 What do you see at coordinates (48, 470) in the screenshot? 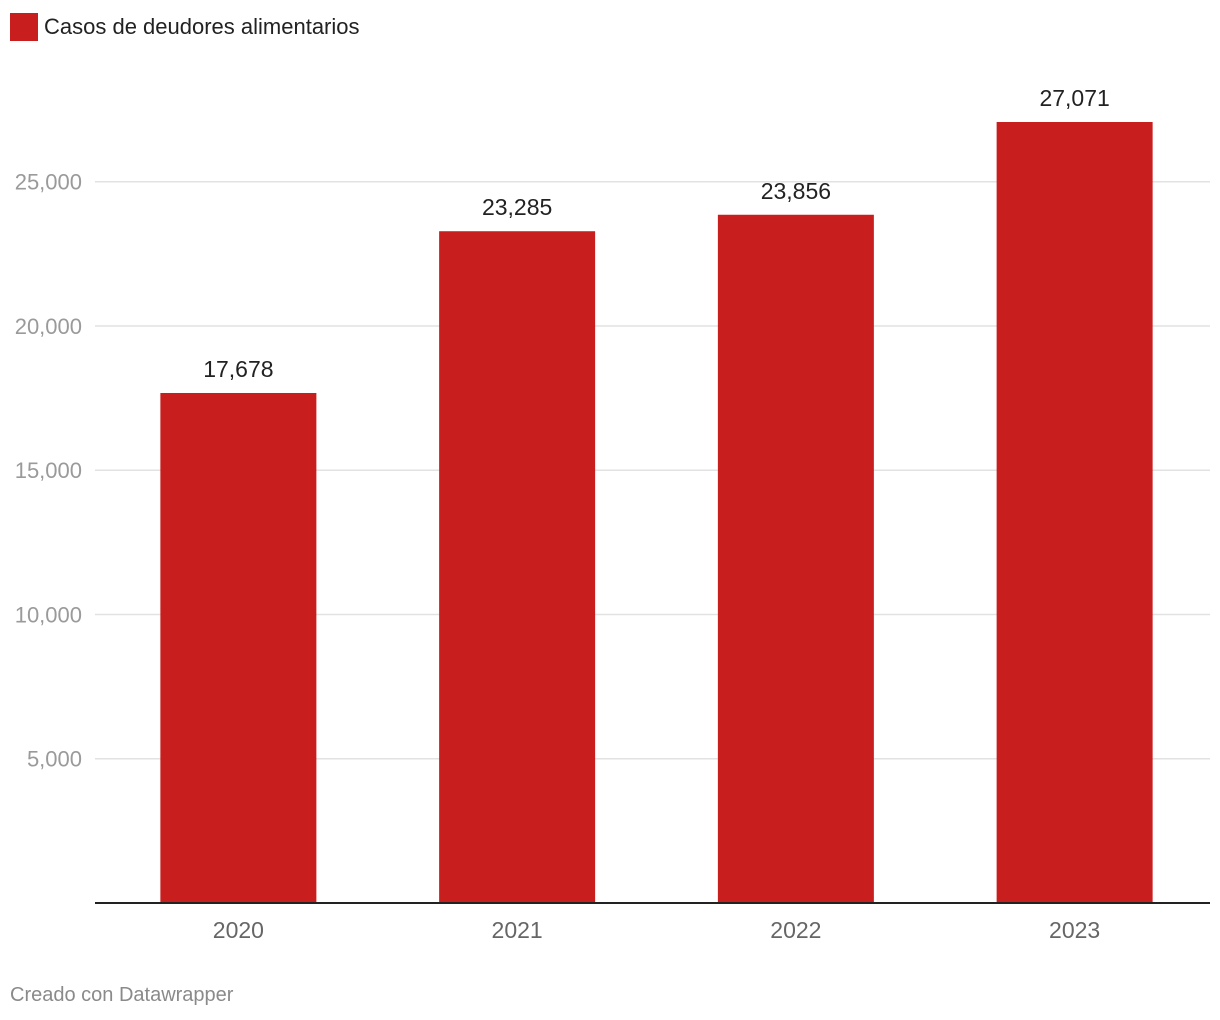
I see `y-tick-label: 15,000` at bounding box center [48, 470].